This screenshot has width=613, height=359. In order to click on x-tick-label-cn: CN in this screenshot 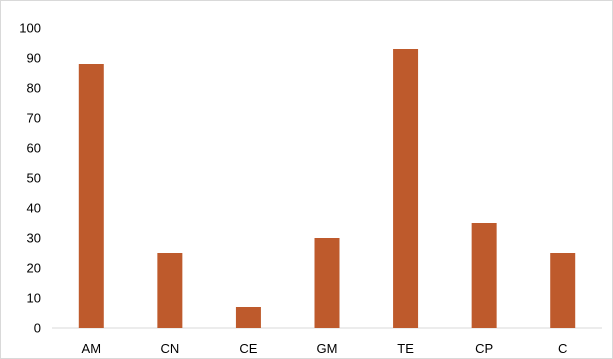, I will do `click(169, 348)`.